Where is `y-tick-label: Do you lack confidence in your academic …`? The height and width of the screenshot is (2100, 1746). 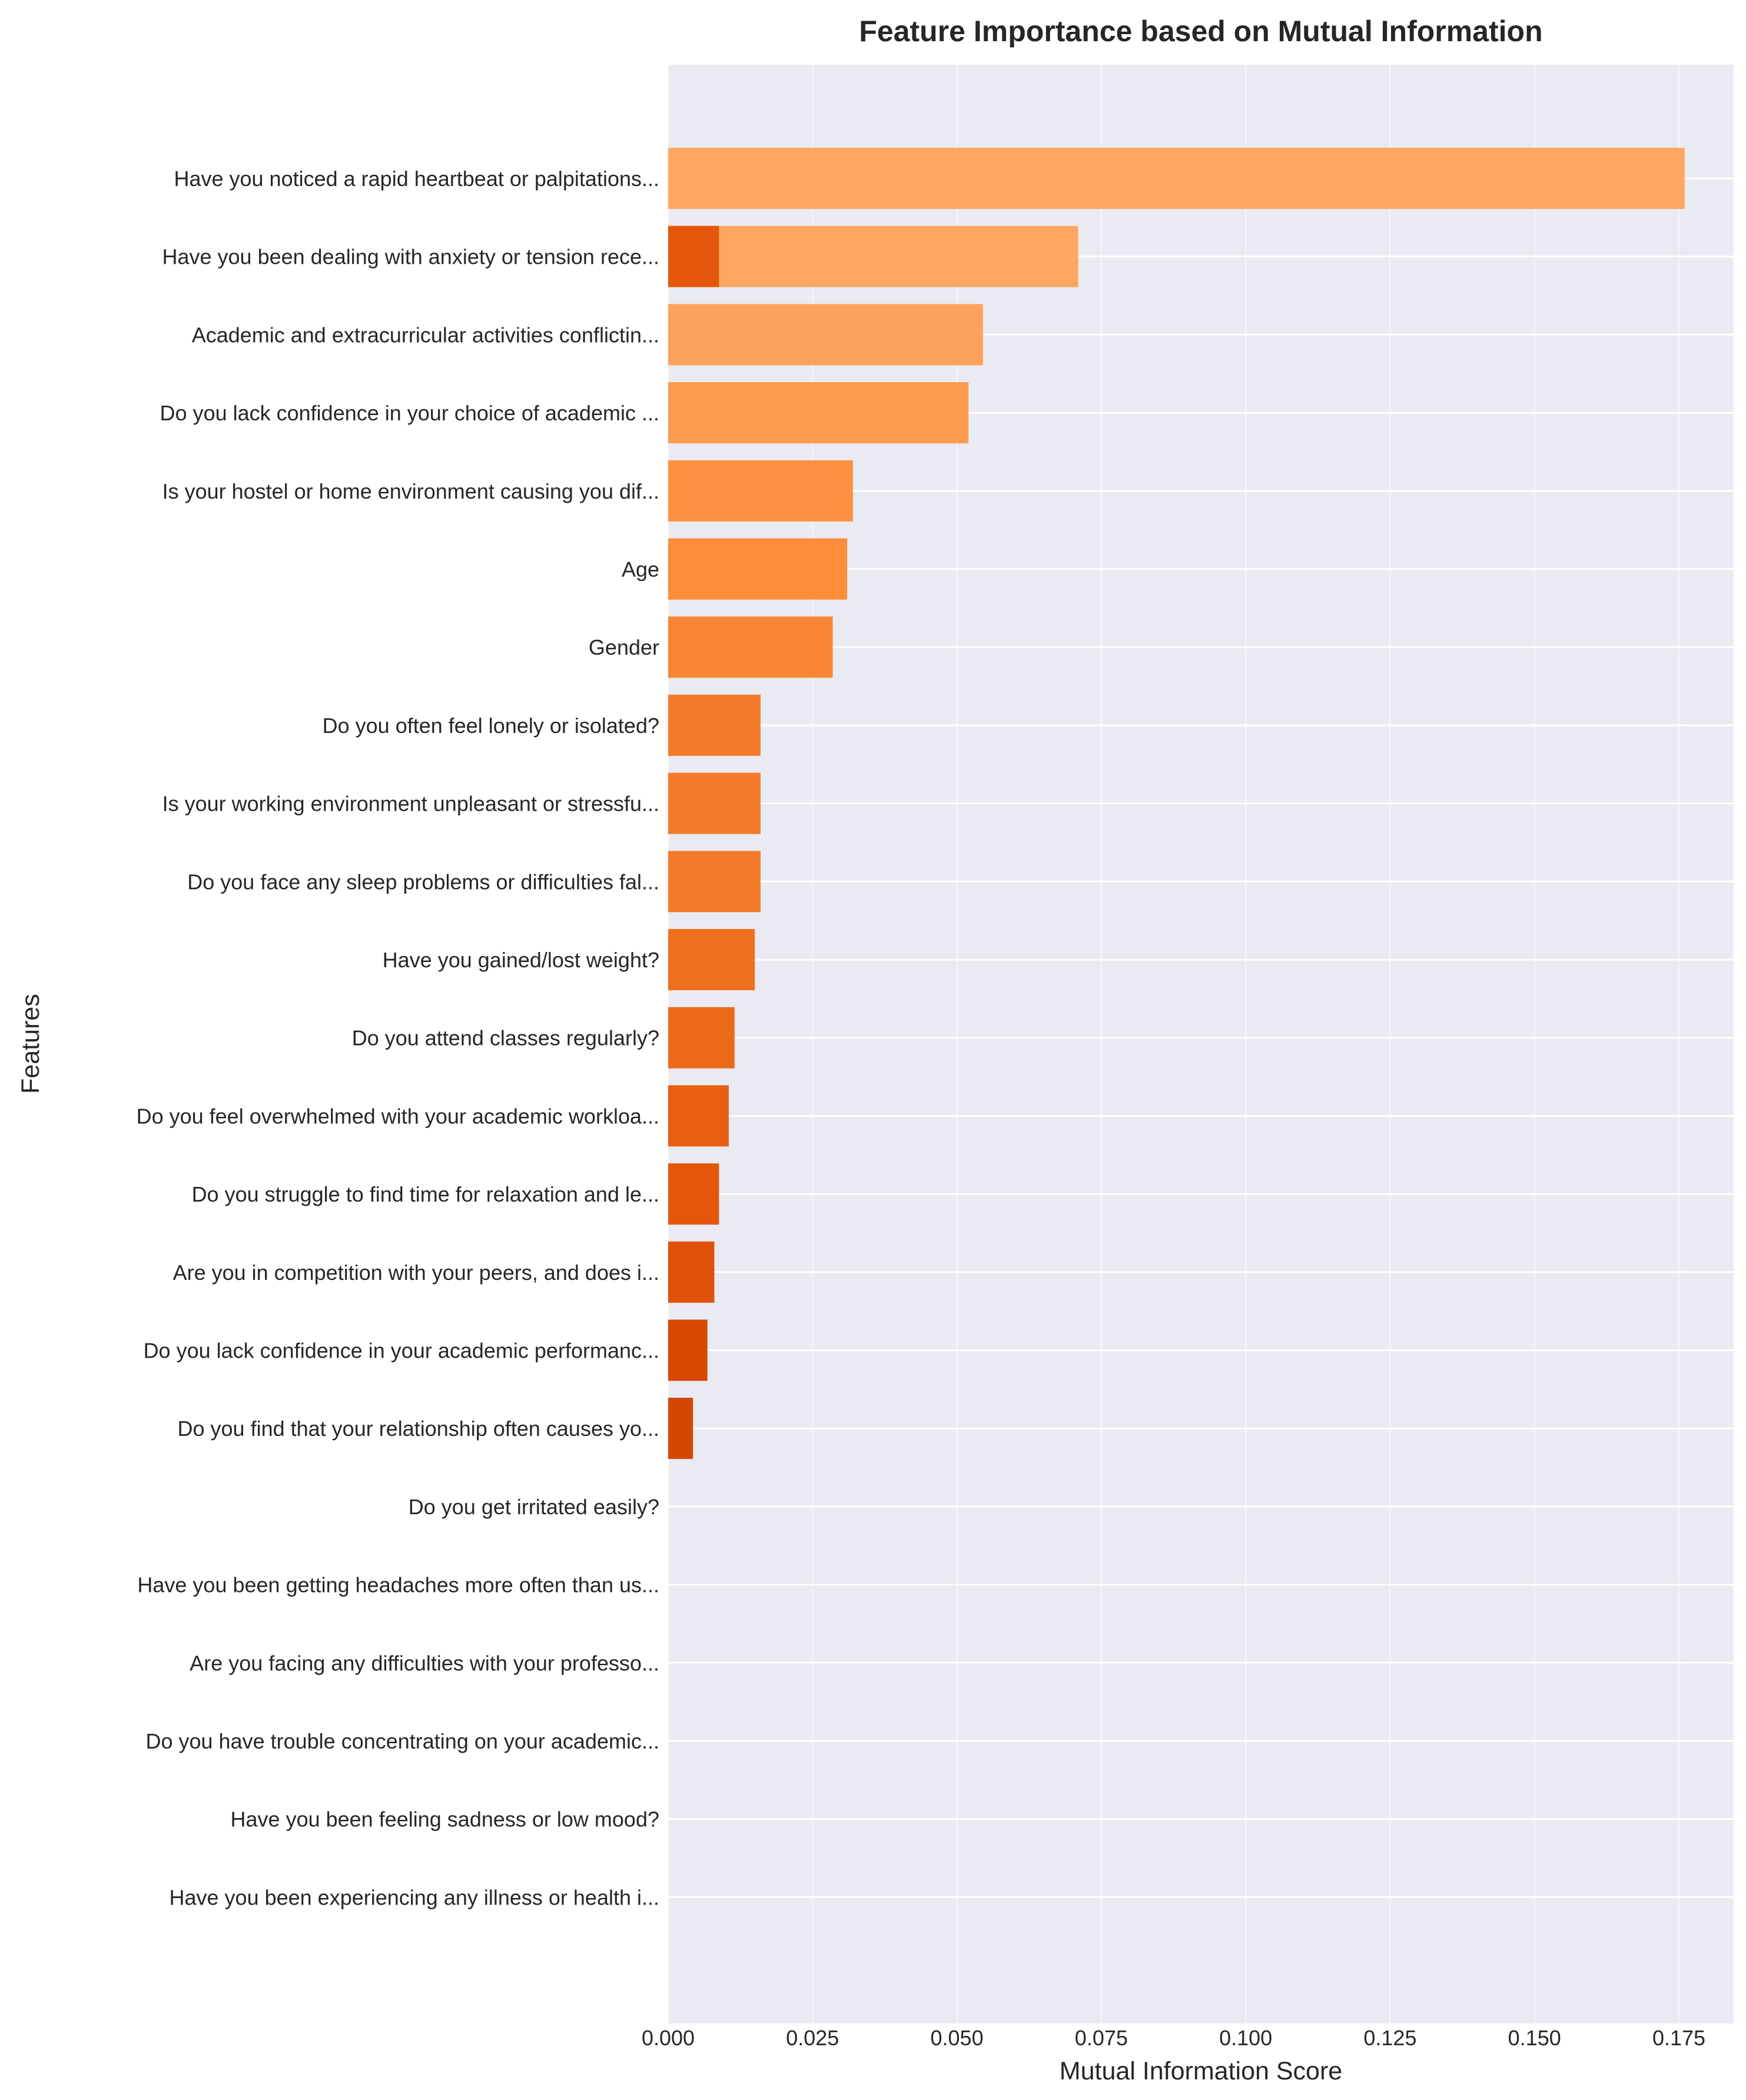
y-tick-label: Do you lack confidence in your academic … is located at coordinates (402, 1351).